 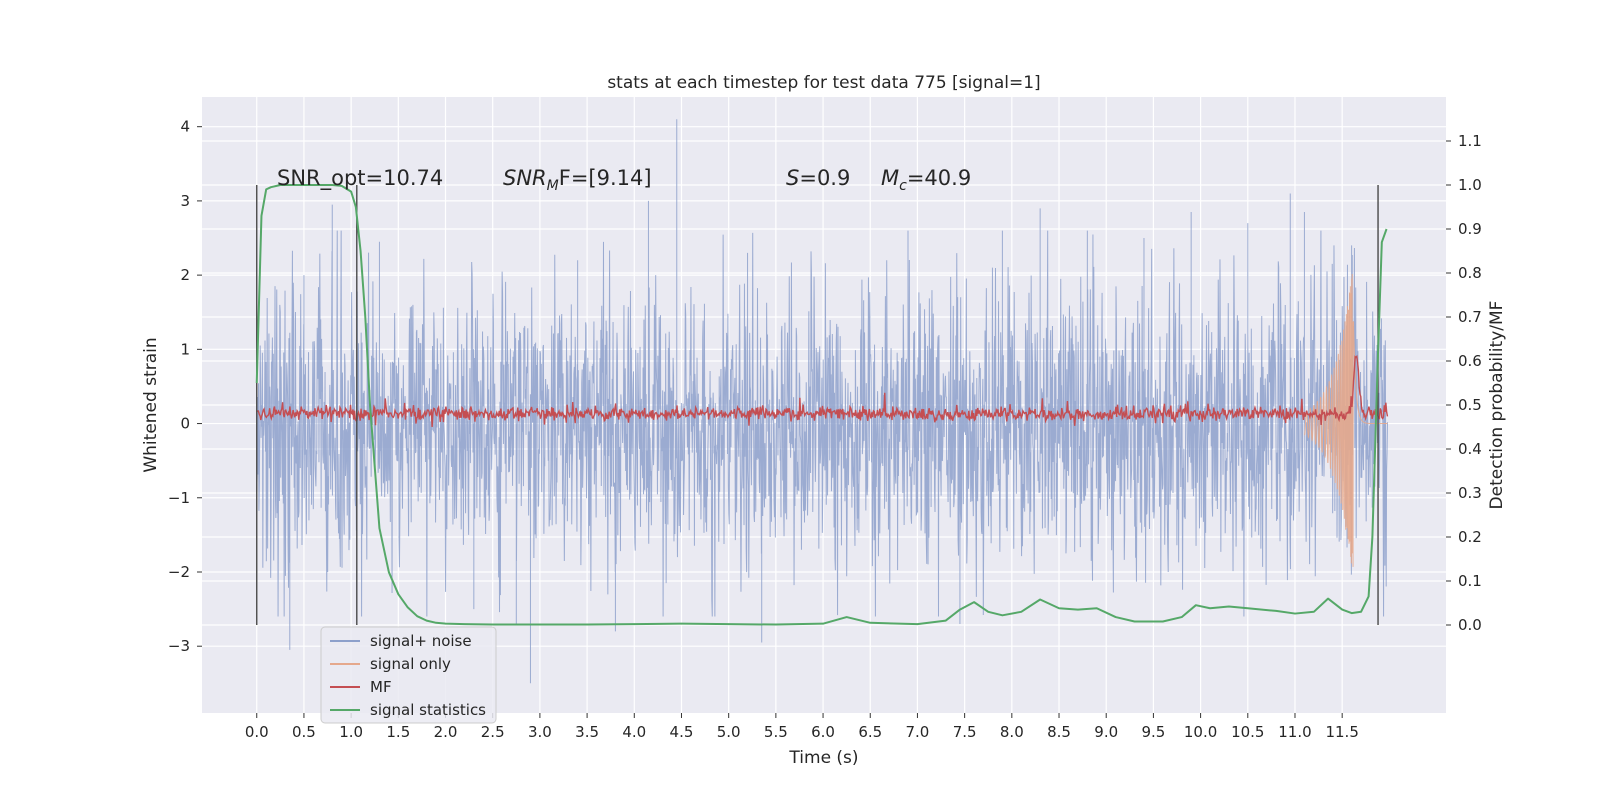 I want to click on y-right-tick-label: 0.5, so click(x=1470, y=405).